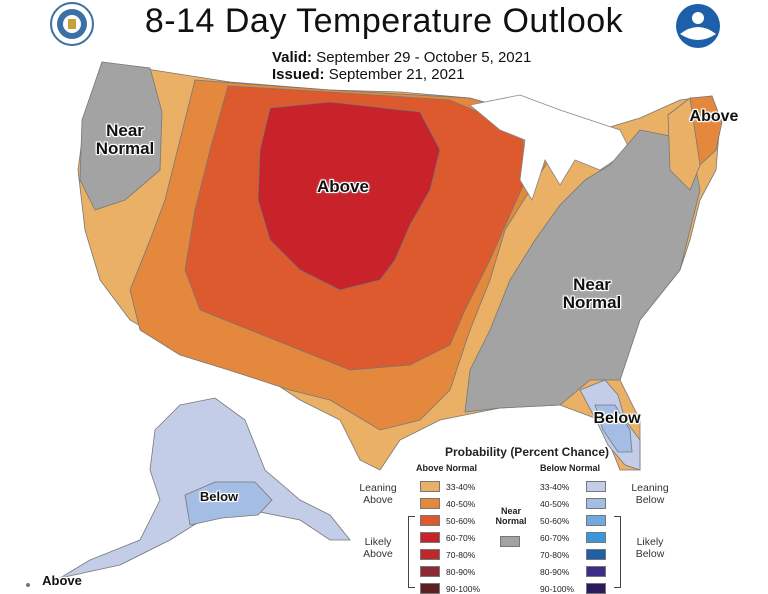 This screenshot has width=768, height=594. I want to click on legend-above-label: 90-100%, so click(463, 589).